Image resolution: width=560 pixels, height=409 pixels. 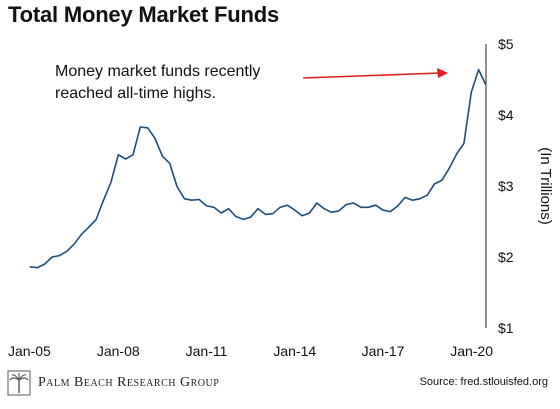 I want to click on footer-brand: Palm Beach Research Group, so click(x=112, y=383).